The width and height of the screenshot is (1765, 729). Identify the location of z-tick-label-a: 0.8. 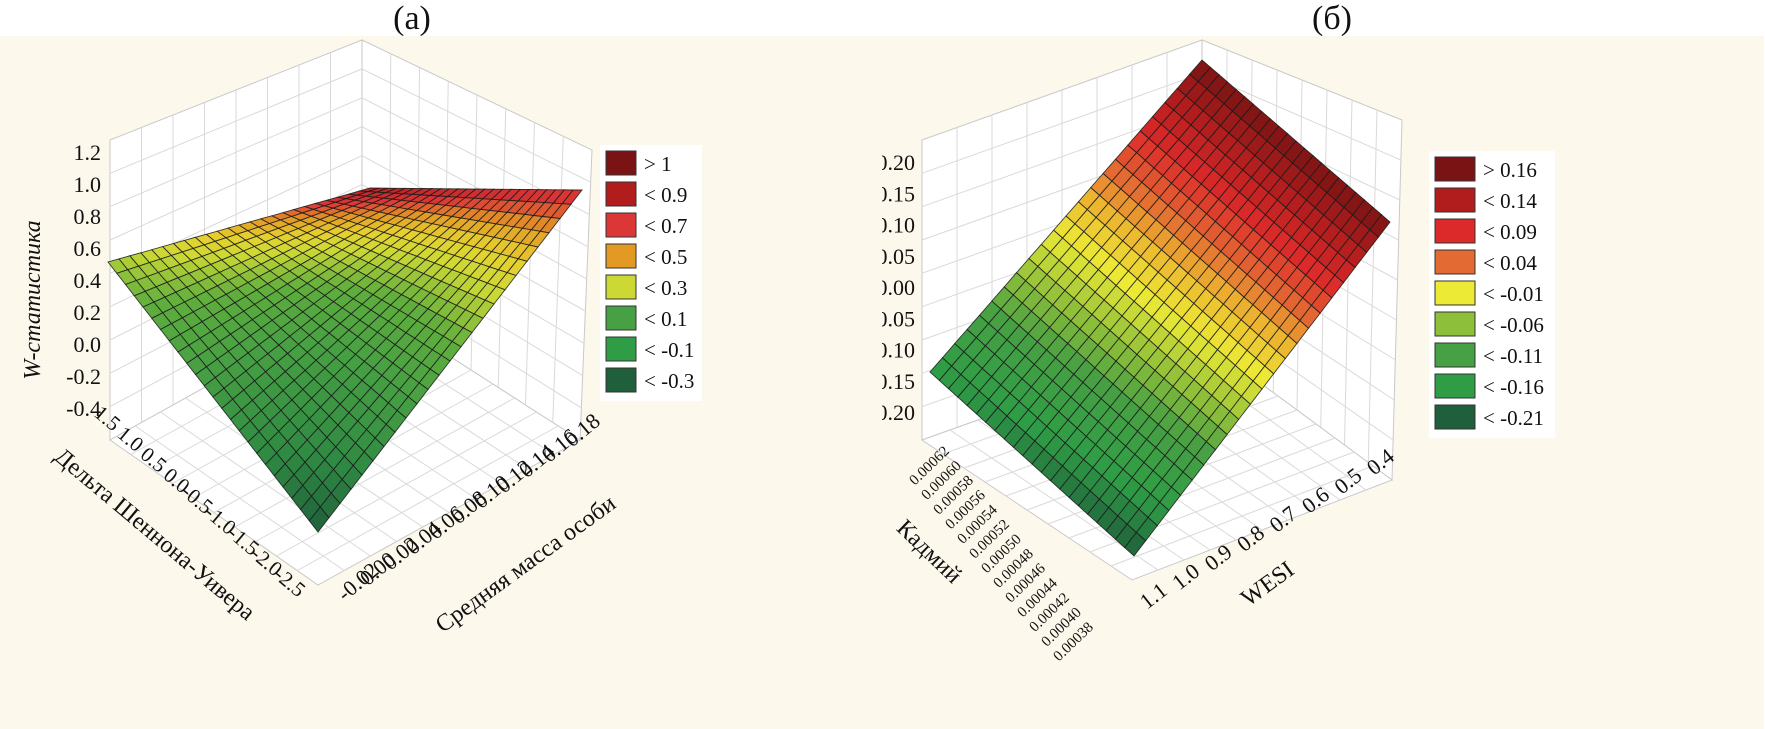
(88, 216).